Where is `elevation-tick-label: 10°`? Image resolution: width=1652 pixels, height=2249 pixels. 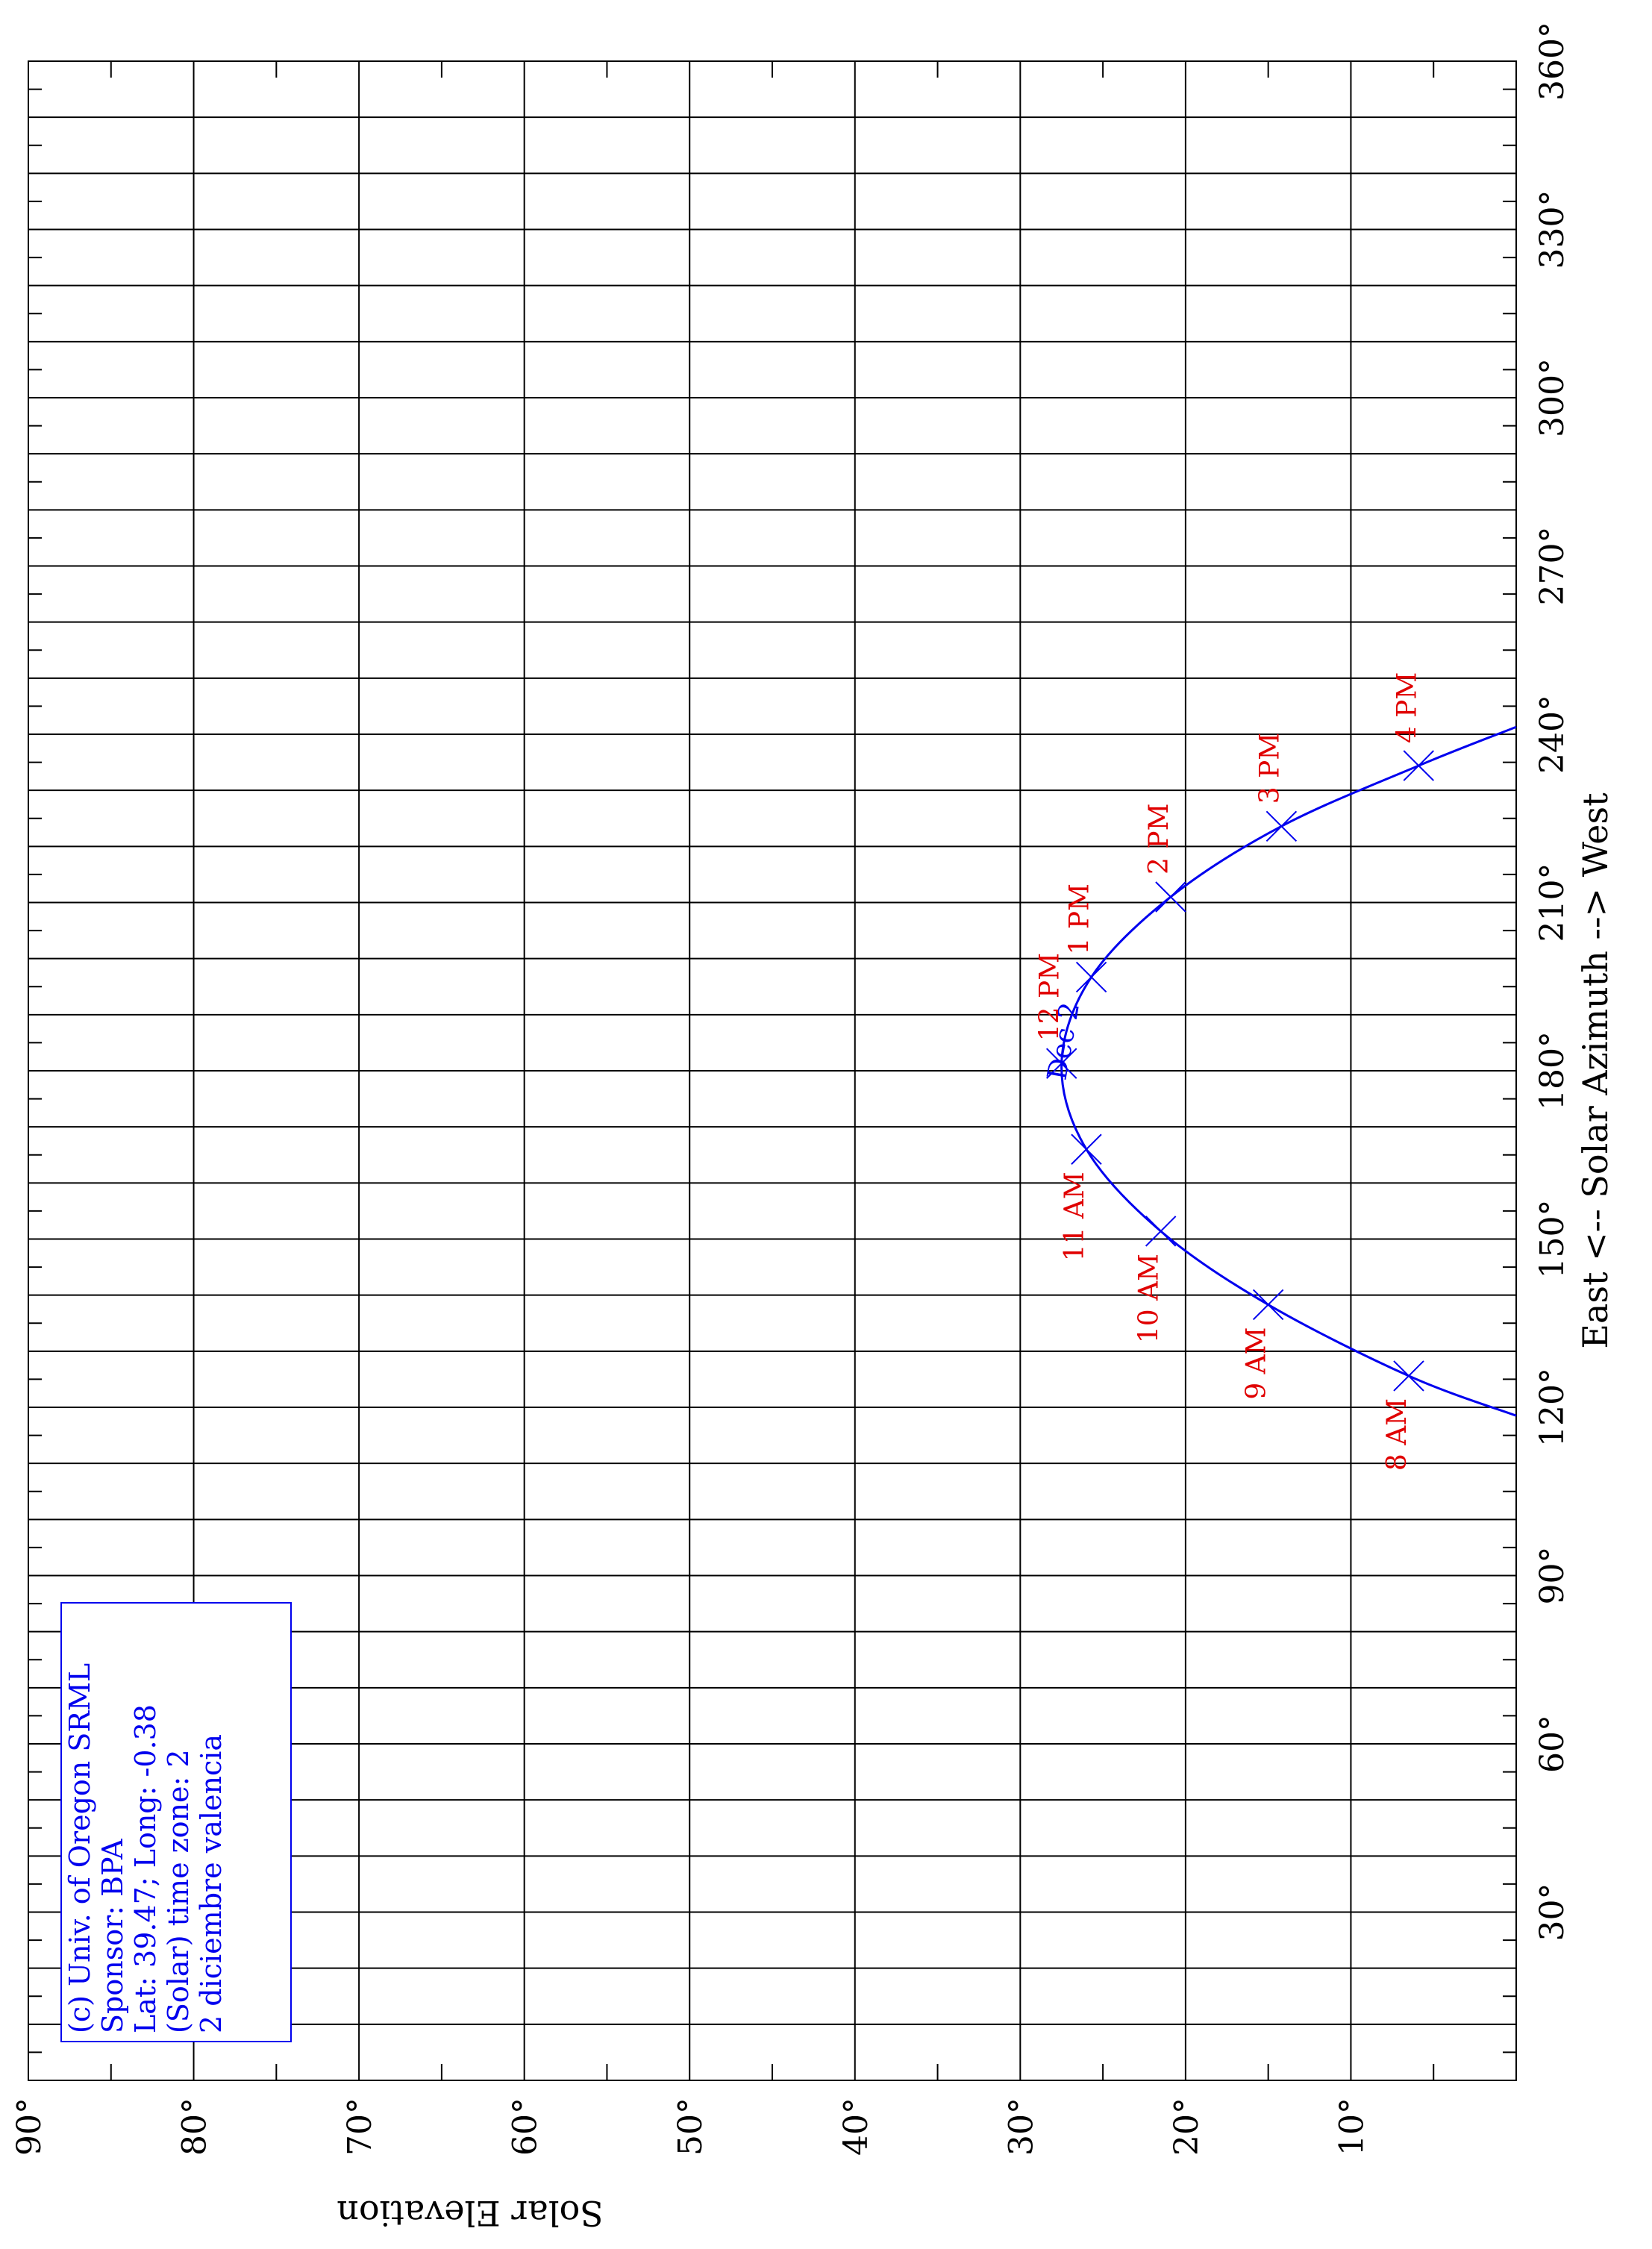
elevation-tick-label: 10° is located at coordinates (1352, 2127).